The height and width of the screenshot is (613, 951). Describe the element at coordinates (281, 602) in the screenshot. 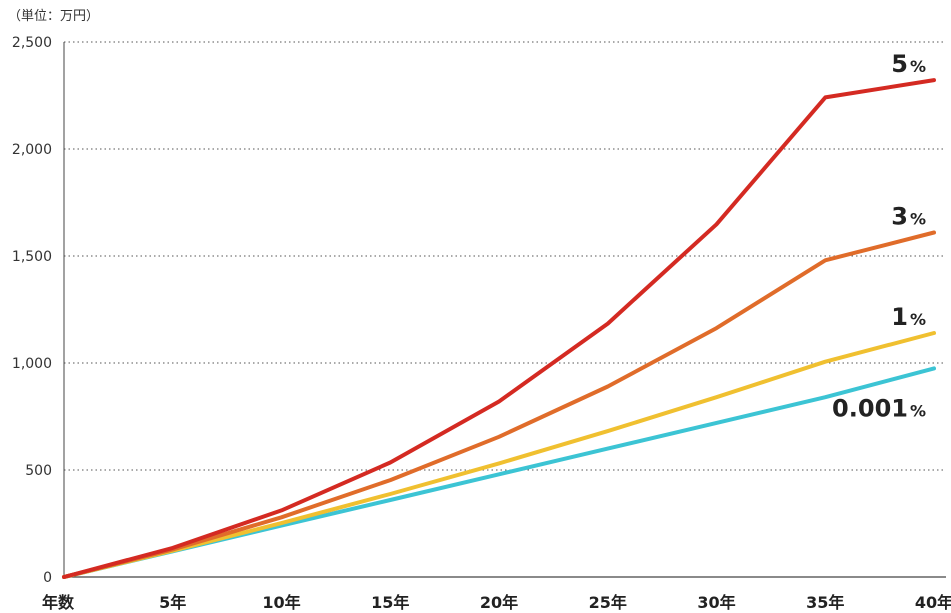

I see `x-tick-label: 10年` at that location.